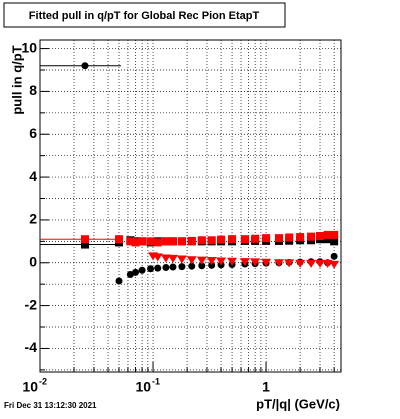  What do you see at coordinates (31, 304) in the screenshot?
I see `y-tick-label: -2` at bounding box center [31, 304].